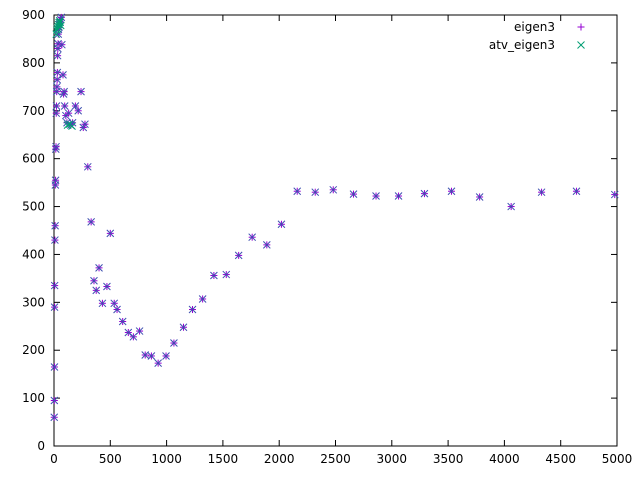  Describe the element at coordinates (41, 446) in the screenshot. I see `y-tick-label: 0` at that location.